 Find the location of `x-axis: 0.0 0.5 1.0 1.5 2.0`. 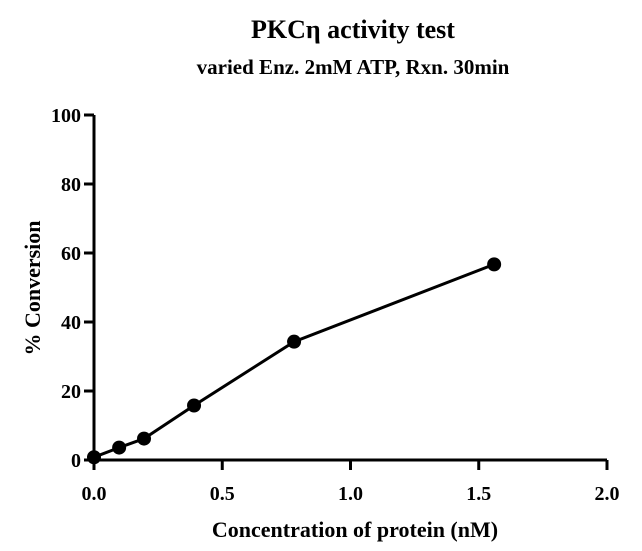

x-axis: 0.0 0.5 1.0 1.5 2.0 is located at coordinates (351, 481).